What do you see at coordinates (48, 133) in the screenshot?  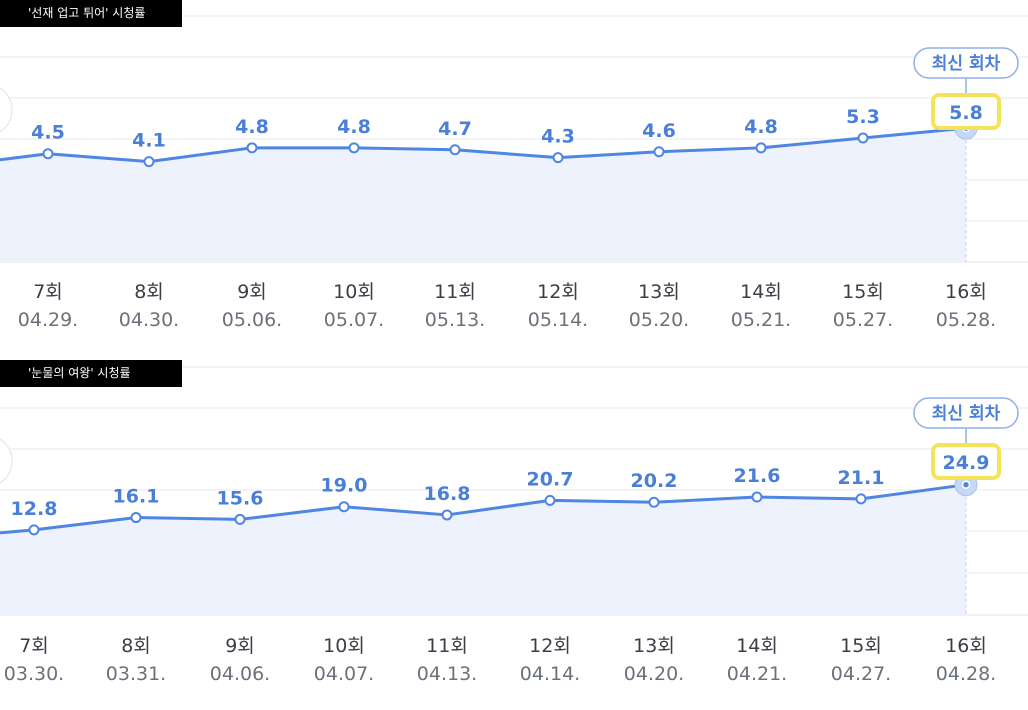 I see `data-label: 4.5` at bounding box center [48, 133].